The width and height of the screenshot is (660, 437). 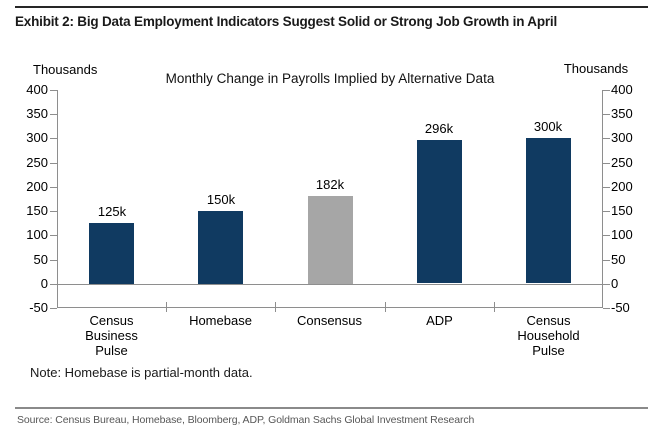 I want to click on bottom-rule, so click(x=331, y=408).